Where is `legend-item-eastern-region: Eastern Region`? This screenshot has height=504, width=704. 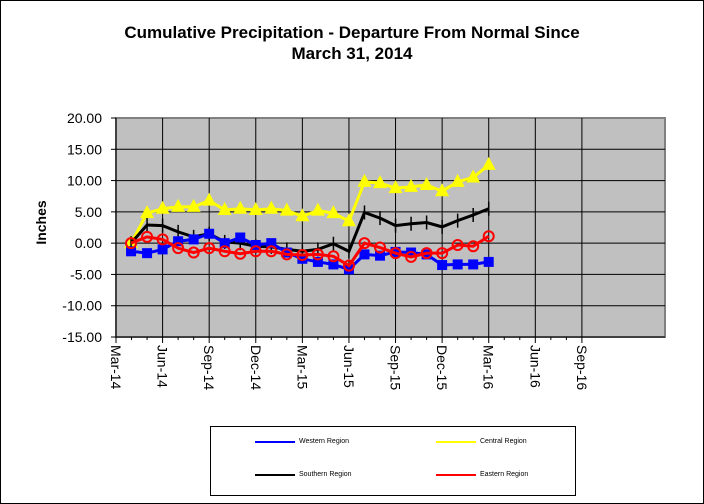
legend-item-eastern-region: Eastern Region is located at coordinates (482, 474).